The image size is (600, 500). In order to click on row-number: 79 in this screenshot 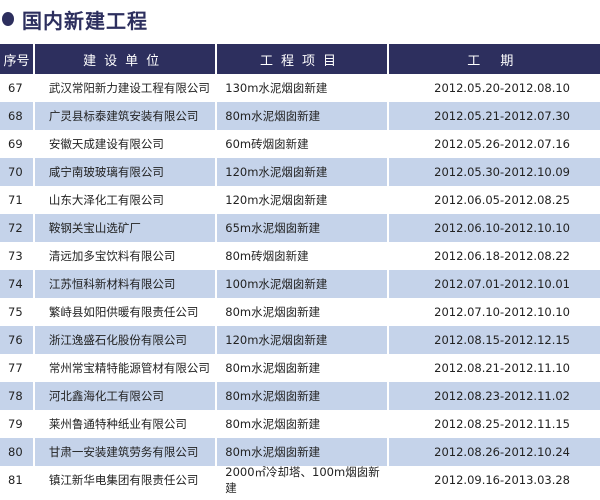, I will do `click(15, 424)`.